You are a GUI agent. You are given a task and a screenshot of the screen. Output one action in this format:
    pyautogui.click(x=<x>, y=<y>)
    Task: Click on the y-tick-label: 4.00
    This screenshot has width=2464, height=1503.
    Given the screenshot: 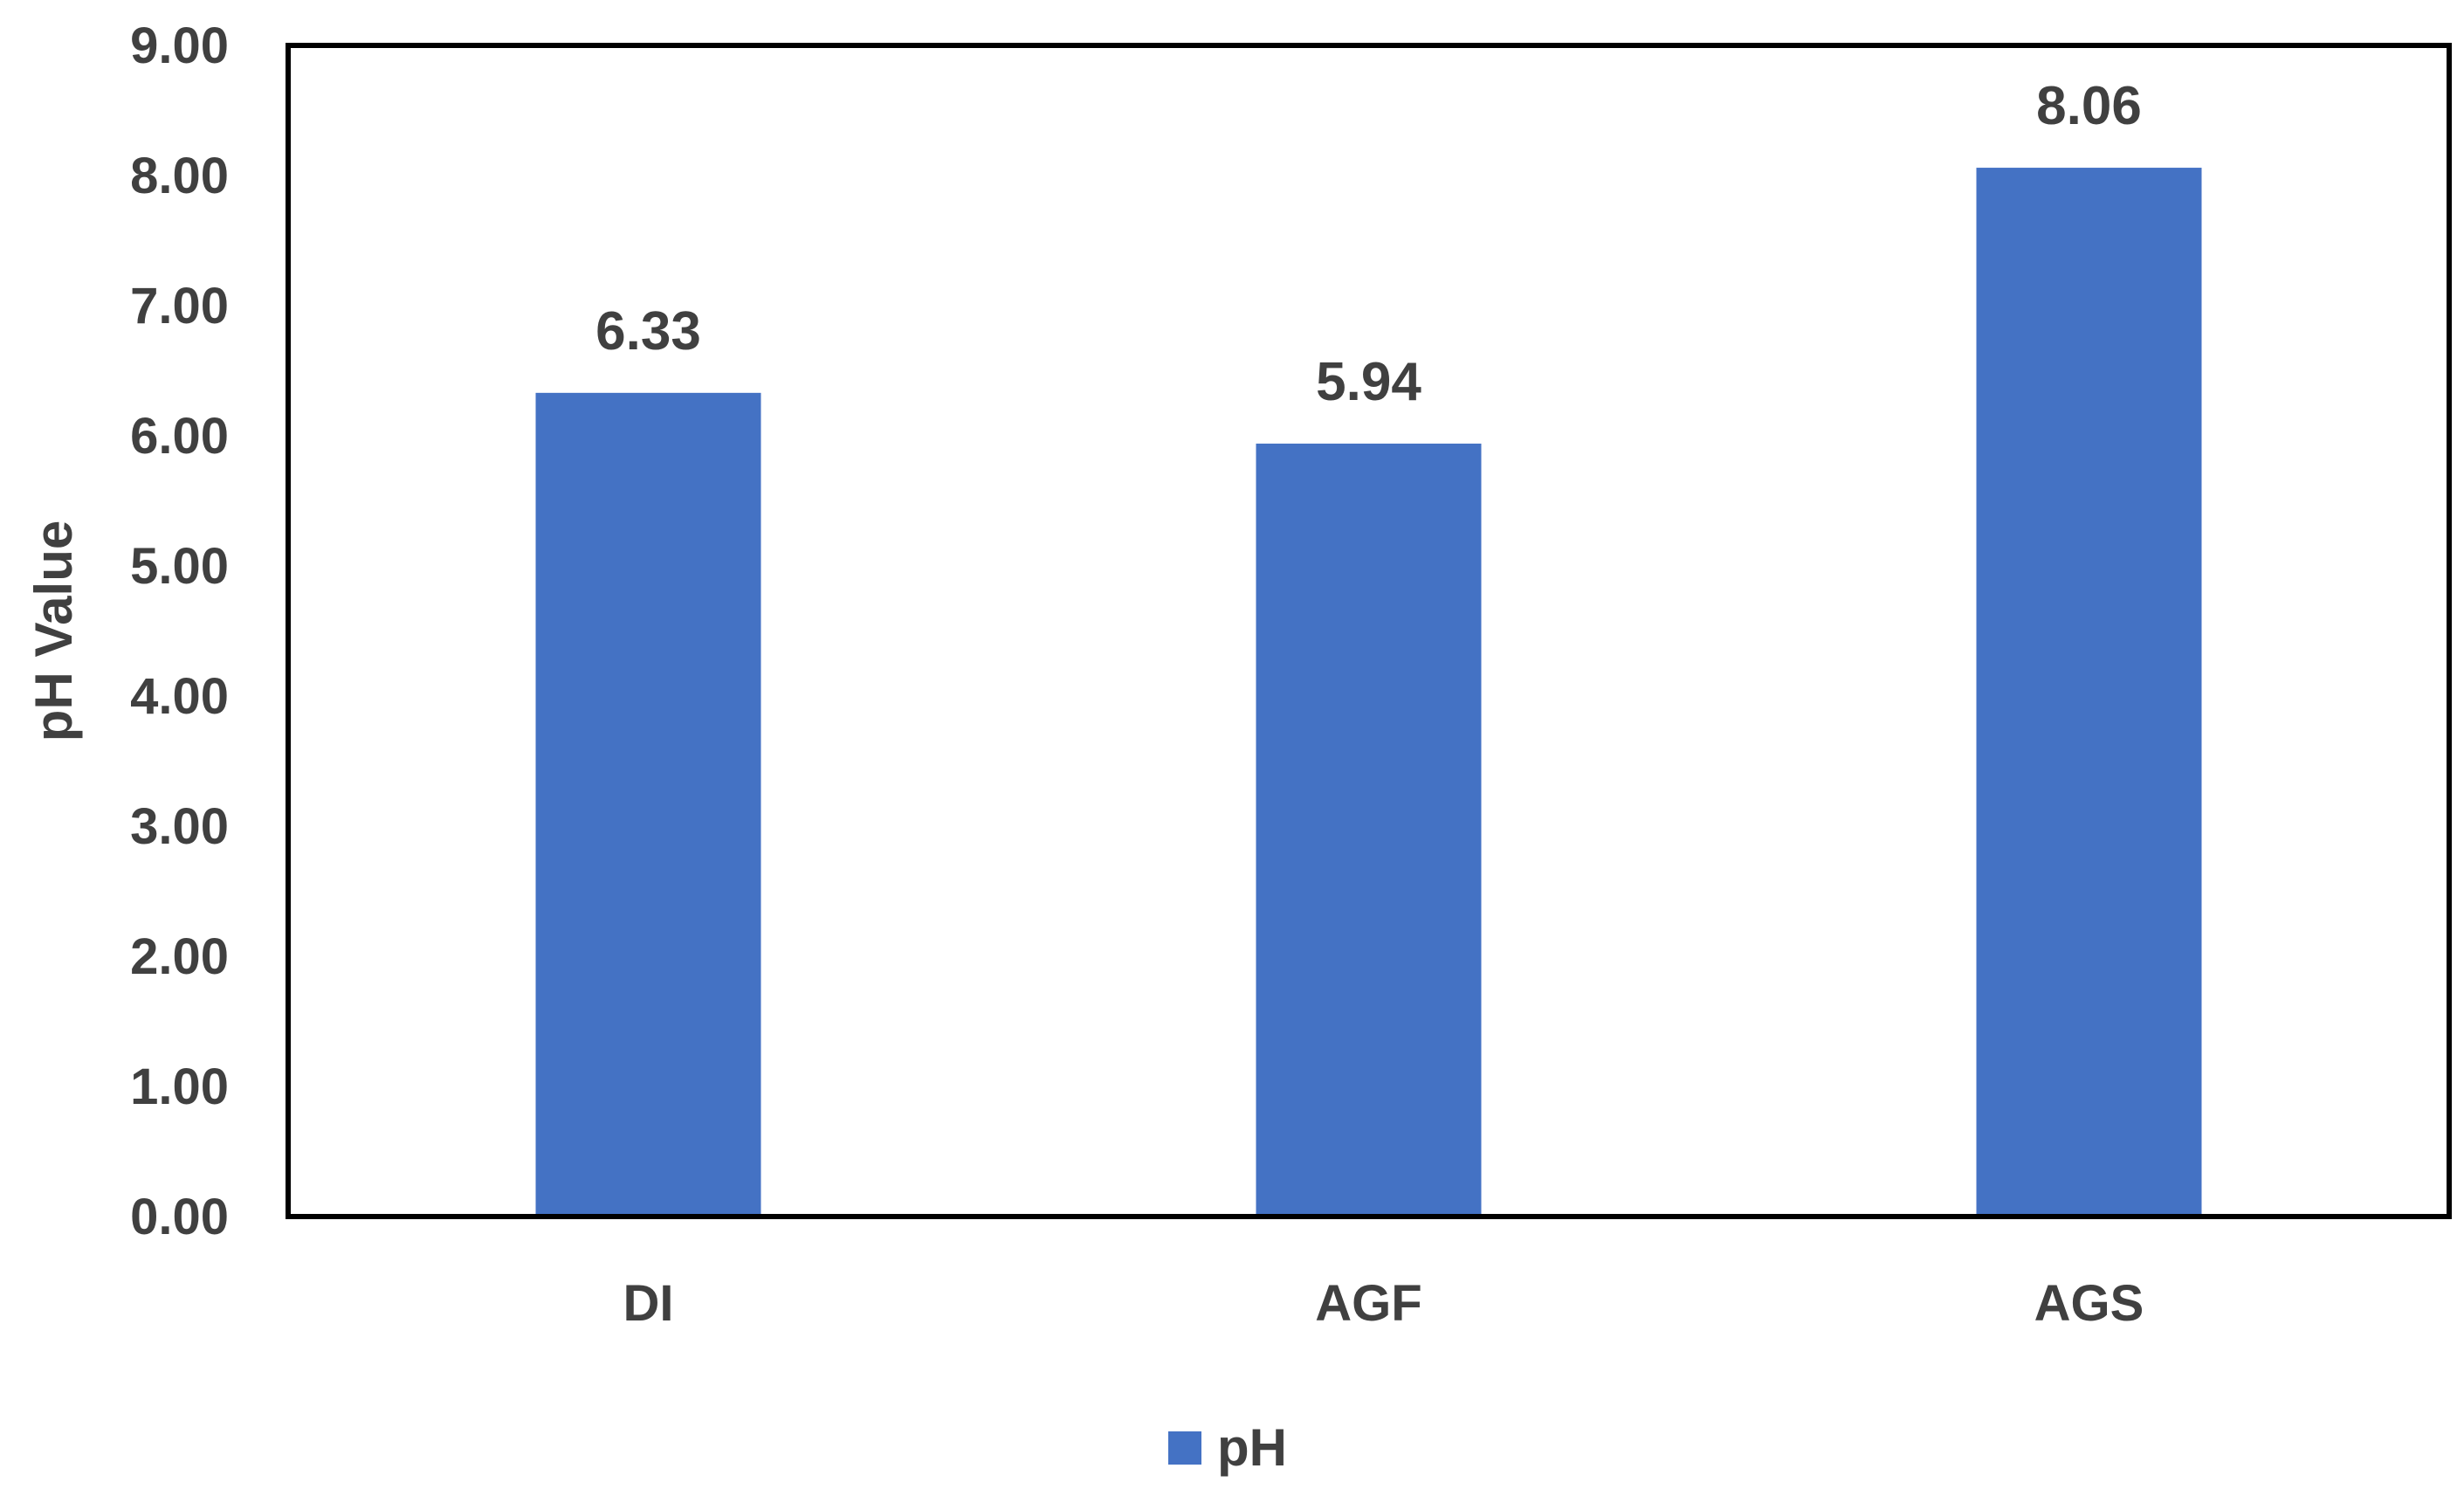 What is the action you would take?
    pyautogui.click(x=179, y=696)
    